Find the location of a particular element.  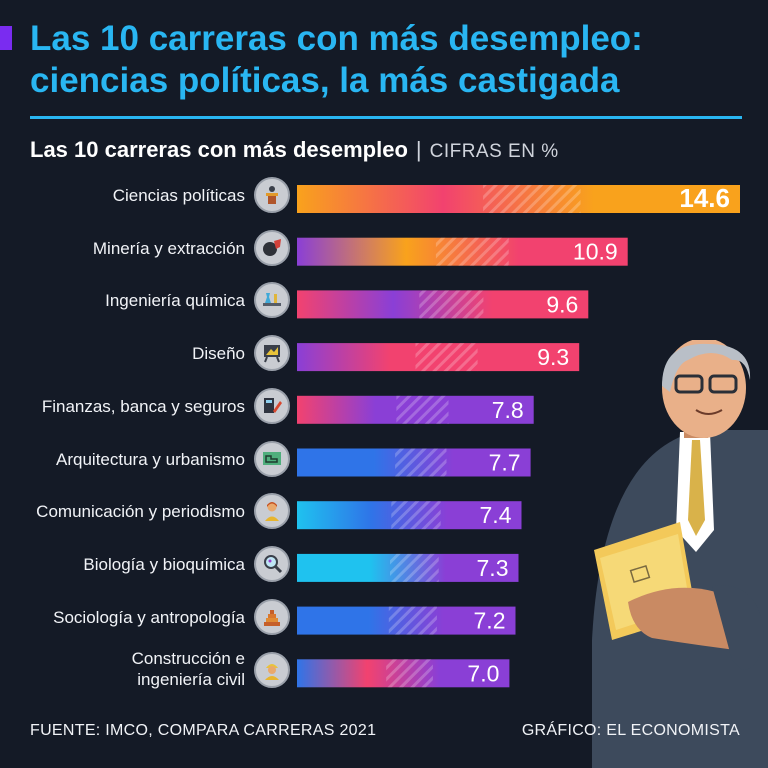

title-line-1: Las 10 carreras con más desempleo: is located at coordinates (336, 38).